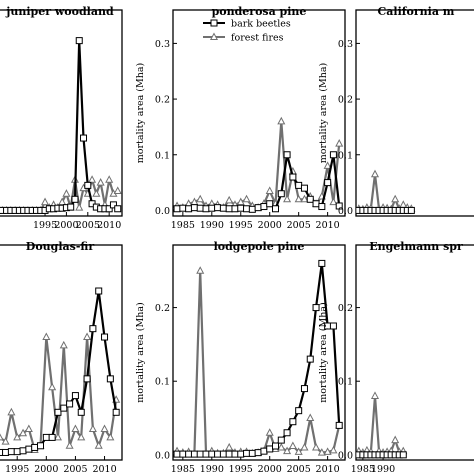  I want to click on panel-title: Engelmann spr, so click(416, 246).